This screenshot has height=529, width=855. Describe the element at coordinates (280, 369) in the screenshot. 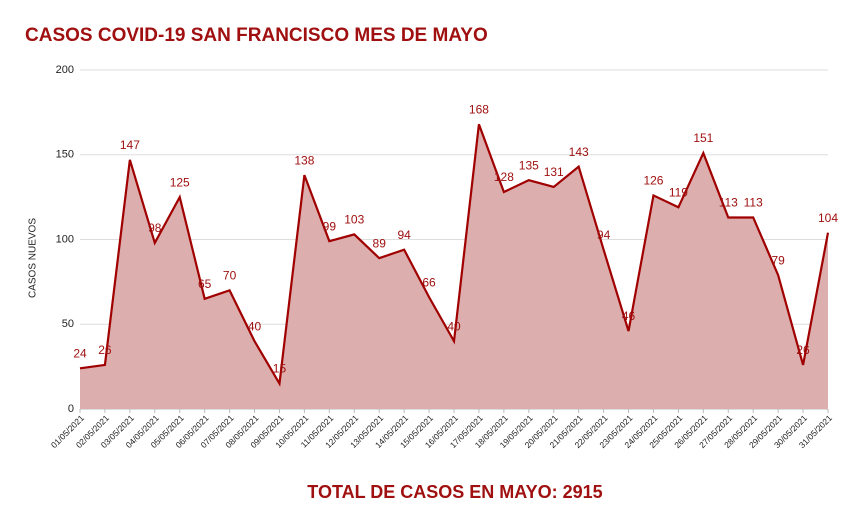

I see `data-label: 15` at that location.